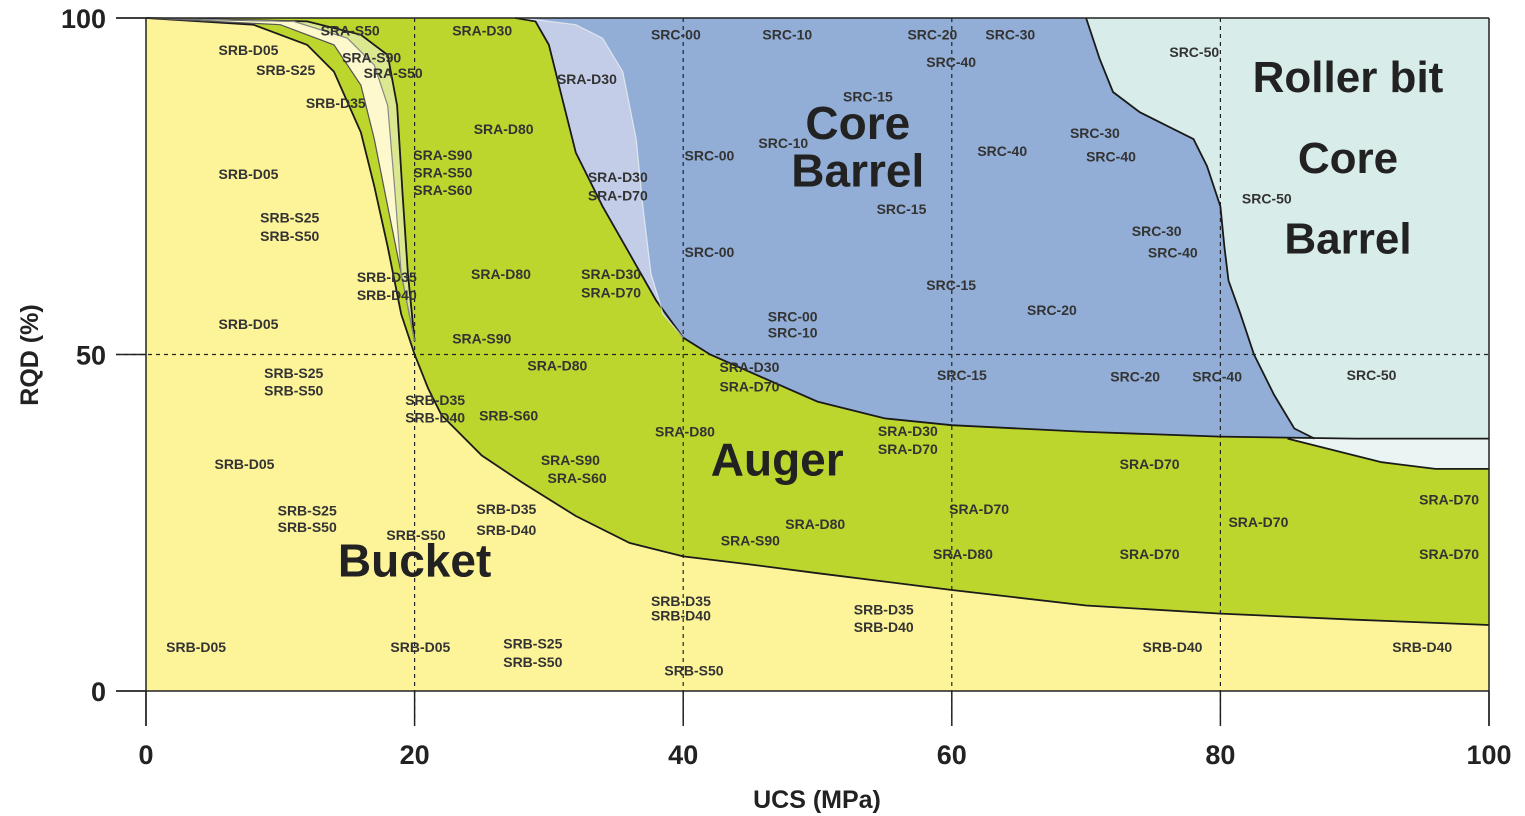 The image size is (1525, 816). Describe the element at coordinates (1388, 453) in the screenshot. I see `roller-bit-boundary-line` at that location.